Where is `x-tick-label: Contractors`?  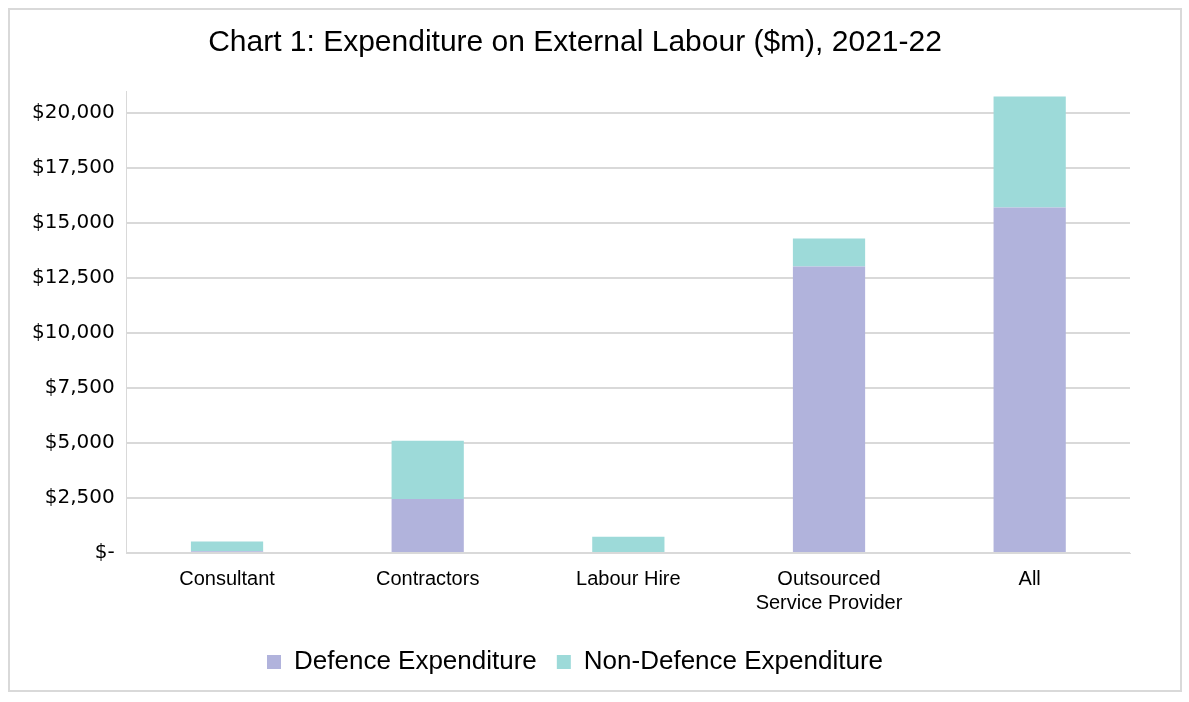 x-tick-label: Contractors is located at coordinates (428, 577).